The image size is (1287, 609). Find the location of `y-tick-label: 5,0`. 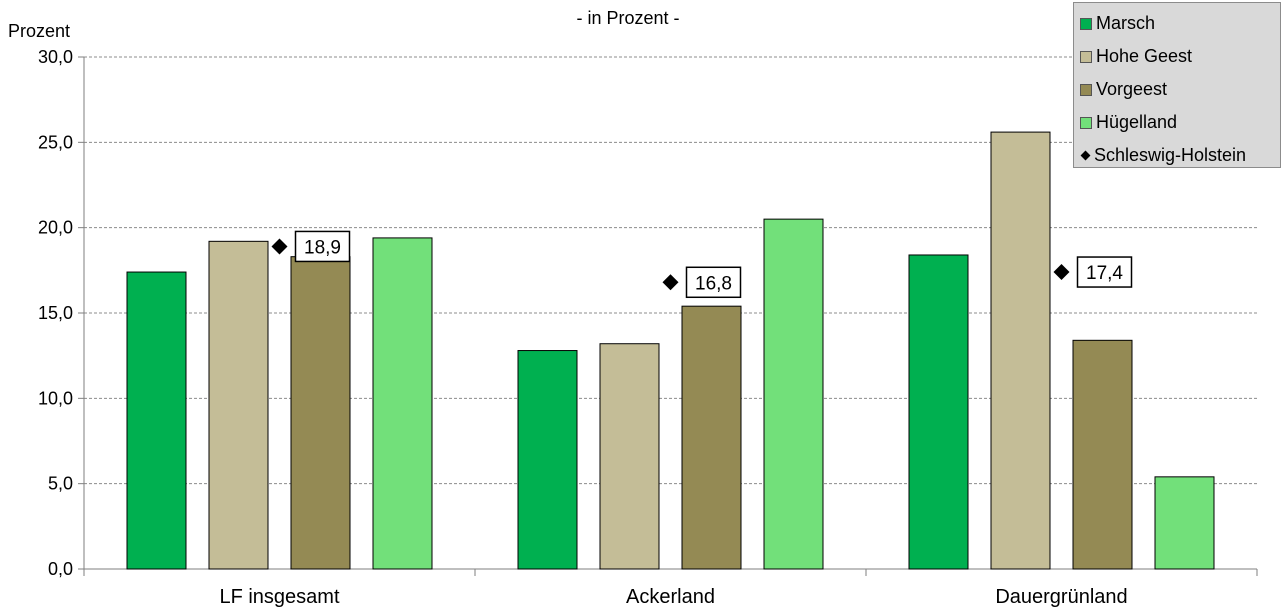

y-tick-label: 5,0 is located at coordinates (60, 484).